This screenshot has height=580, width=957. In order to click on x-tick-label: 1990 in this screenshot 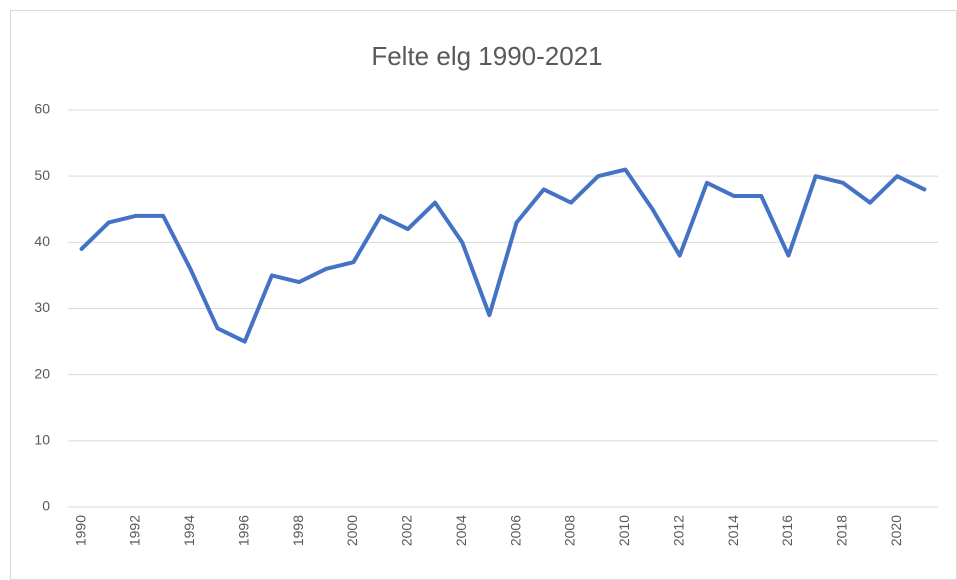, I will do `click(80, 530)`.